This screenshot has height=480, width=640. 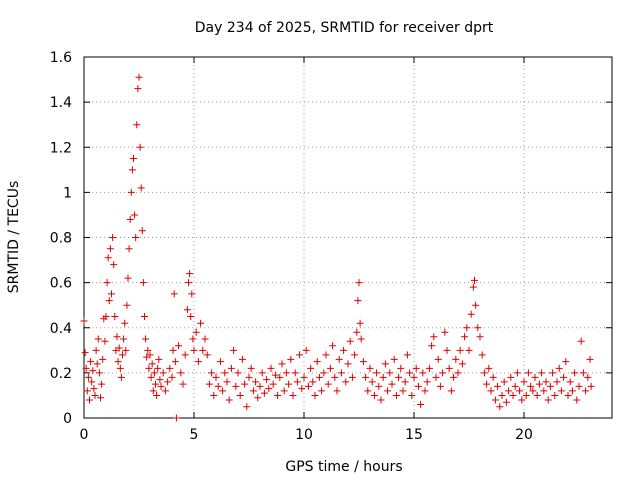 I want to click on x-tick-label: 5, so click(x=194, y=435).